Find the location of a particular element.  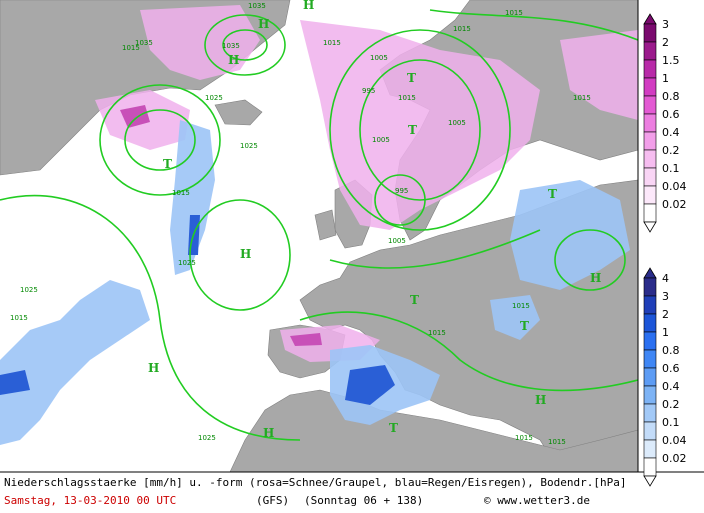

rain-legend-value: 0.6 is located at coordinates (671, 368).